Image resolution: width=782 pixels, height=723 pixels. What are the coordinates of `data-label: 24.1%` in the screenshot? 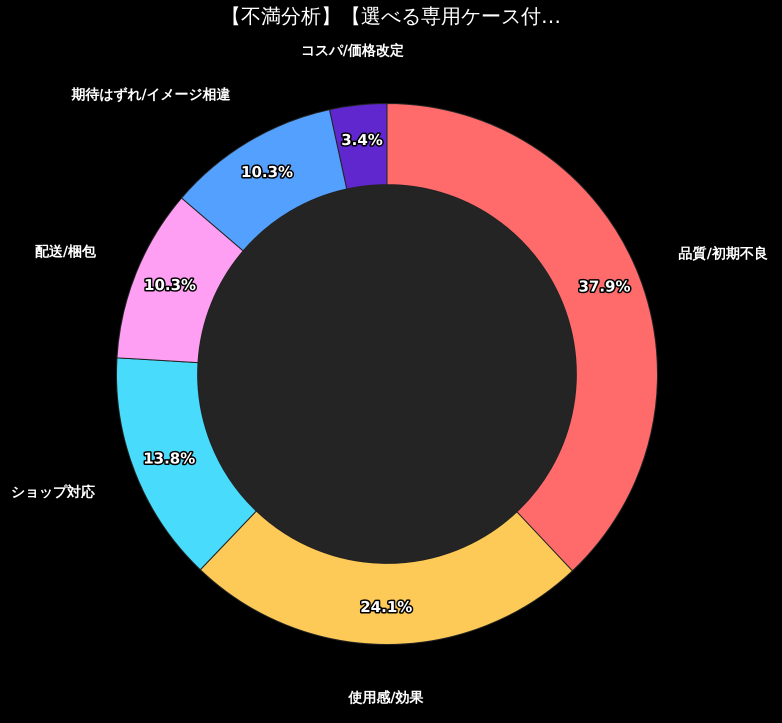 It's located at (386, 607).